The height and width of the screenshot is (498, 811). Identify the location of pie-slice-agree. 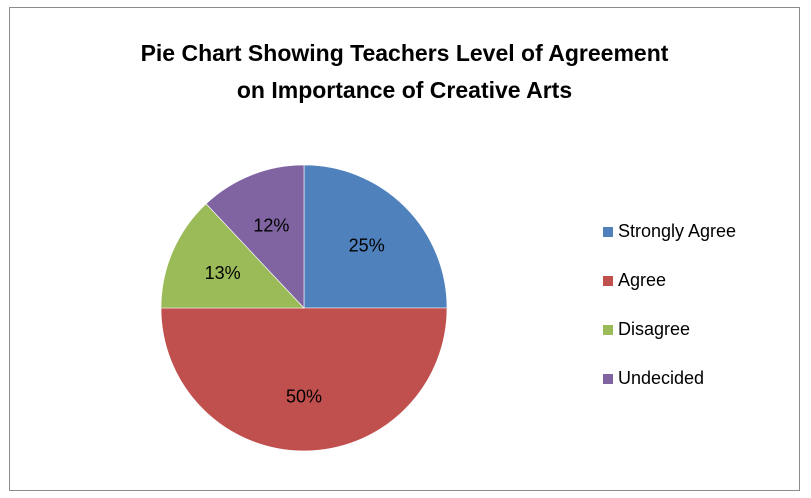
(304, 379).